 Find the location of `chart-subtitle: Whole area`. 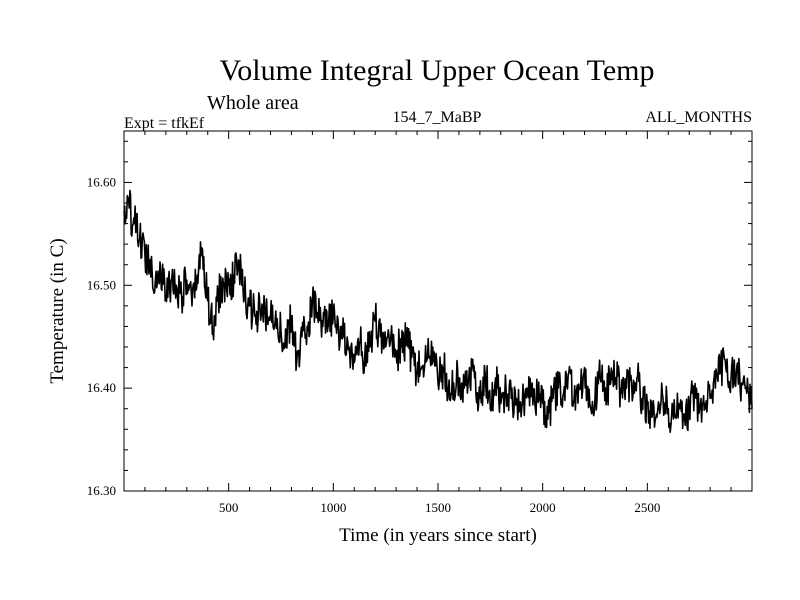

chart-subtitle: Whole area is located at coordinates (253, 103).